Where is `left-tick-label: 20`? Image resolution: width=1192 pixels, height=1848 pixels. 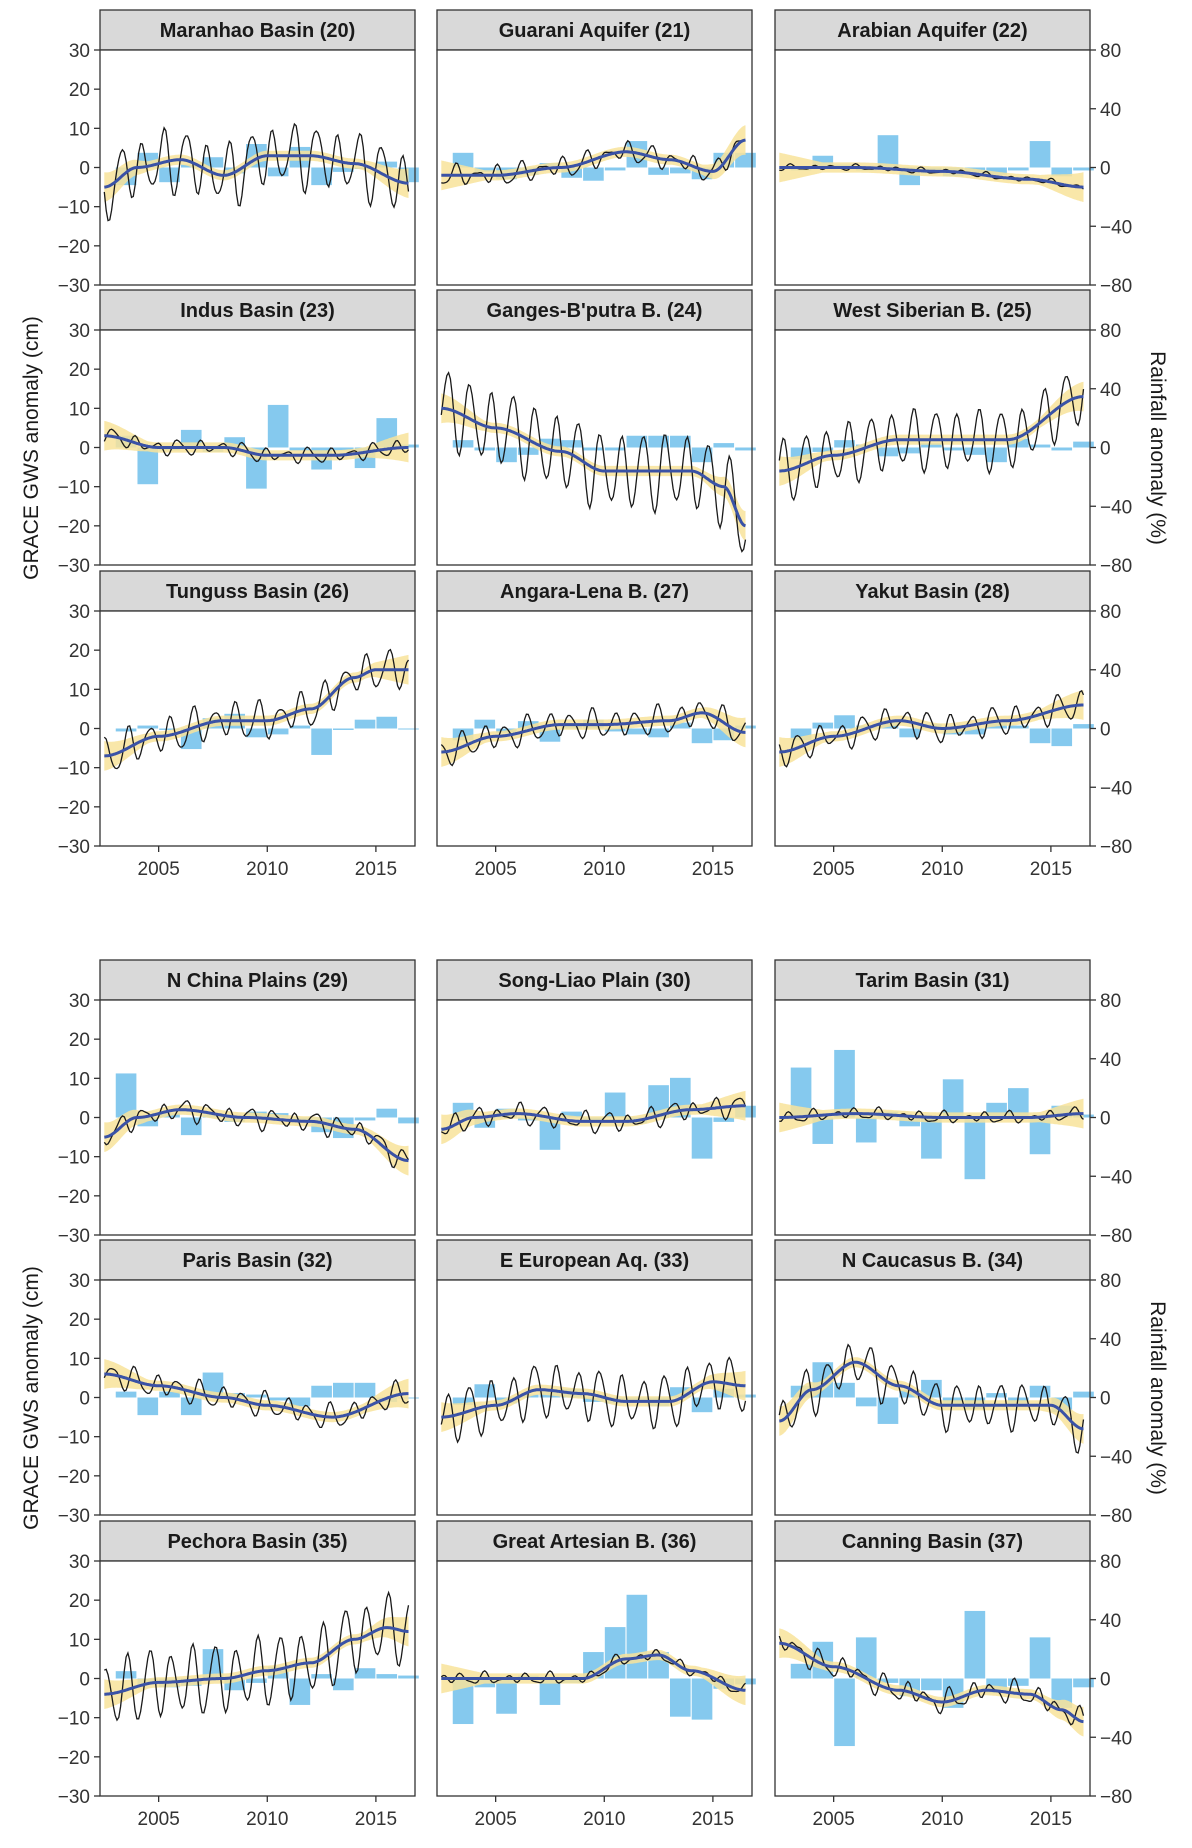 left-tick-label: 20 is located at coordinates (79, 1320).